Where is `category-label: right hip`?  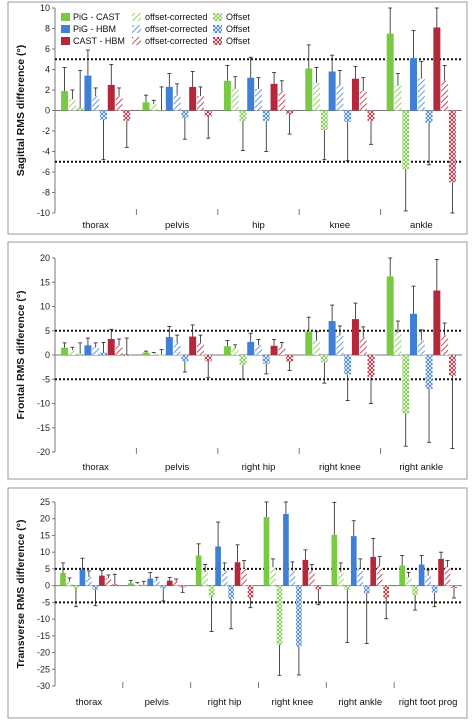 category-label: right hip is located at coordinates (259, 467).